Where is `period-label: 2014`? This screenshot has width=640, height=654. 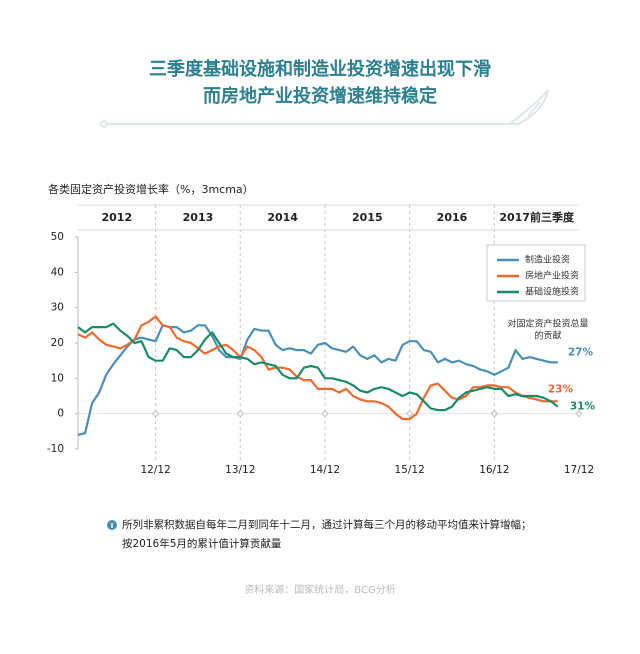 period-label: 2014 is located at coordinates (282, 217).